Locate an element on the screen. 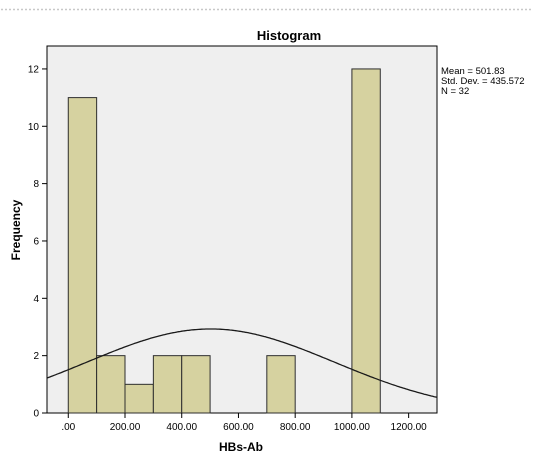  y-tick-label: 0 is located at coordinates (36, 414).